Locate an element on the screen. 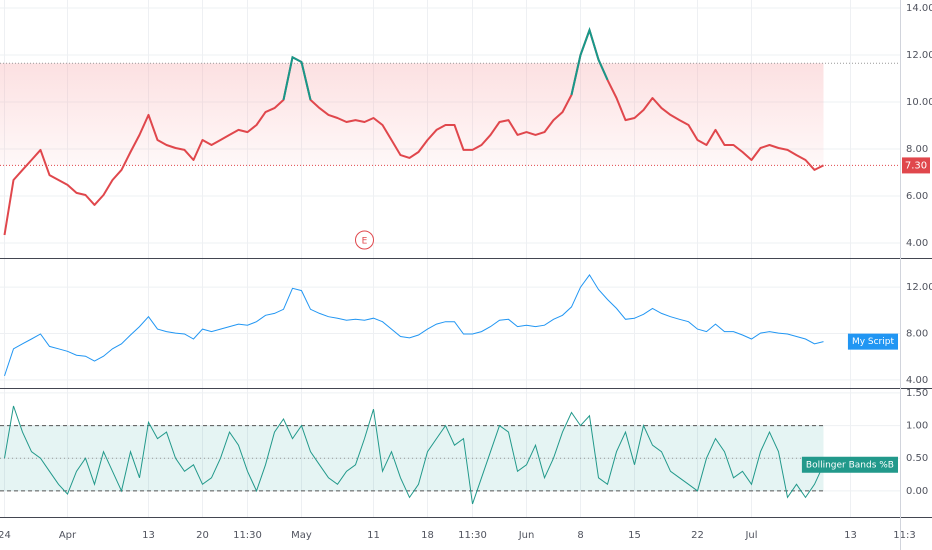  y-tick-label: 14.00 is located at coordinates (919, 8).